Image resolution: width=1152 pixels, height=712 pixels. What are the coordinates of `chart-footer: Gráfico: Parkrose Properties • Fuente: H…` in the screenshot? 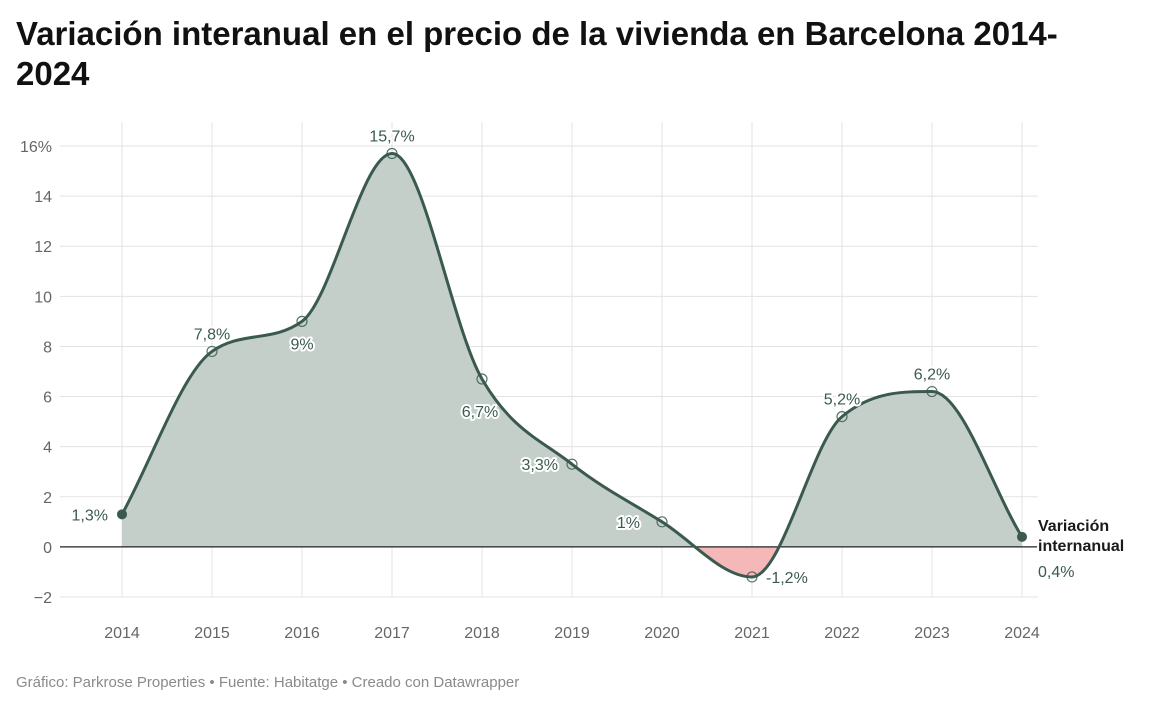 It's located at (268, 682).